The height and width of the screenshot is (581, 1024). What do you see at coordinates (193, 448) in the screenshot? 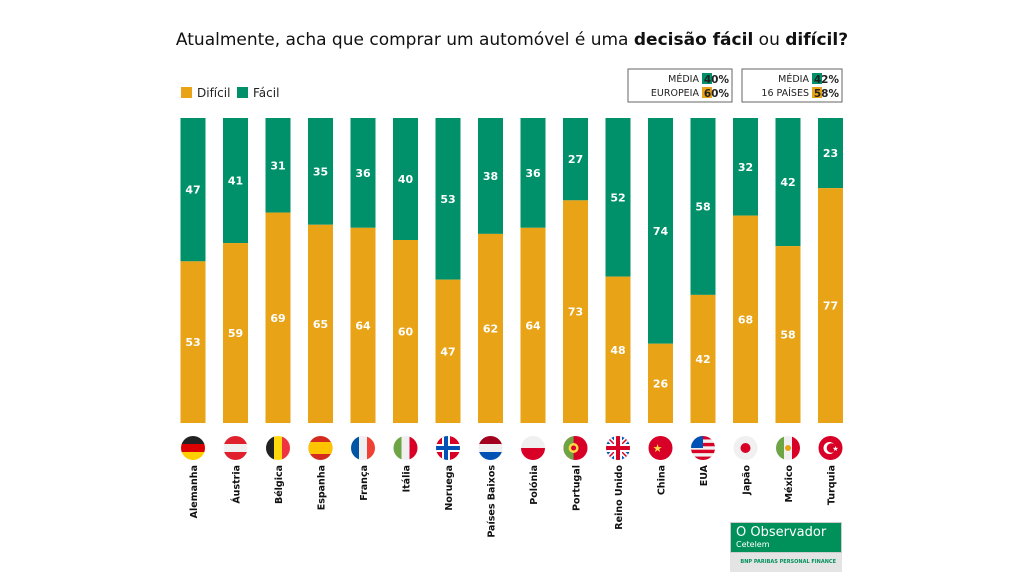
I see `flag-de-icon` at bounding box center [193, 448].